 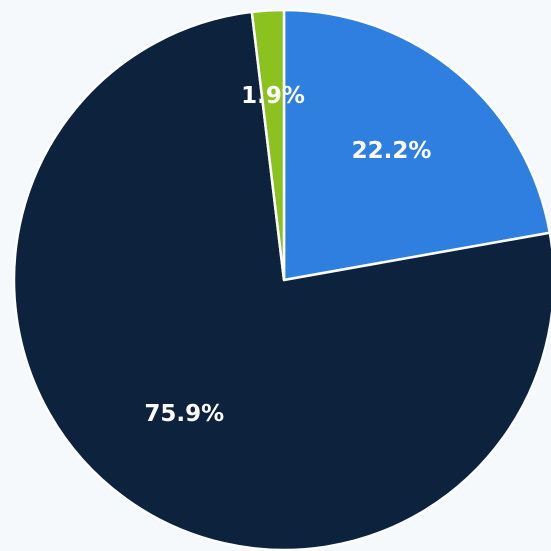 I want to click on slice-label-1: 75.9%, so click(x=184, y=414).